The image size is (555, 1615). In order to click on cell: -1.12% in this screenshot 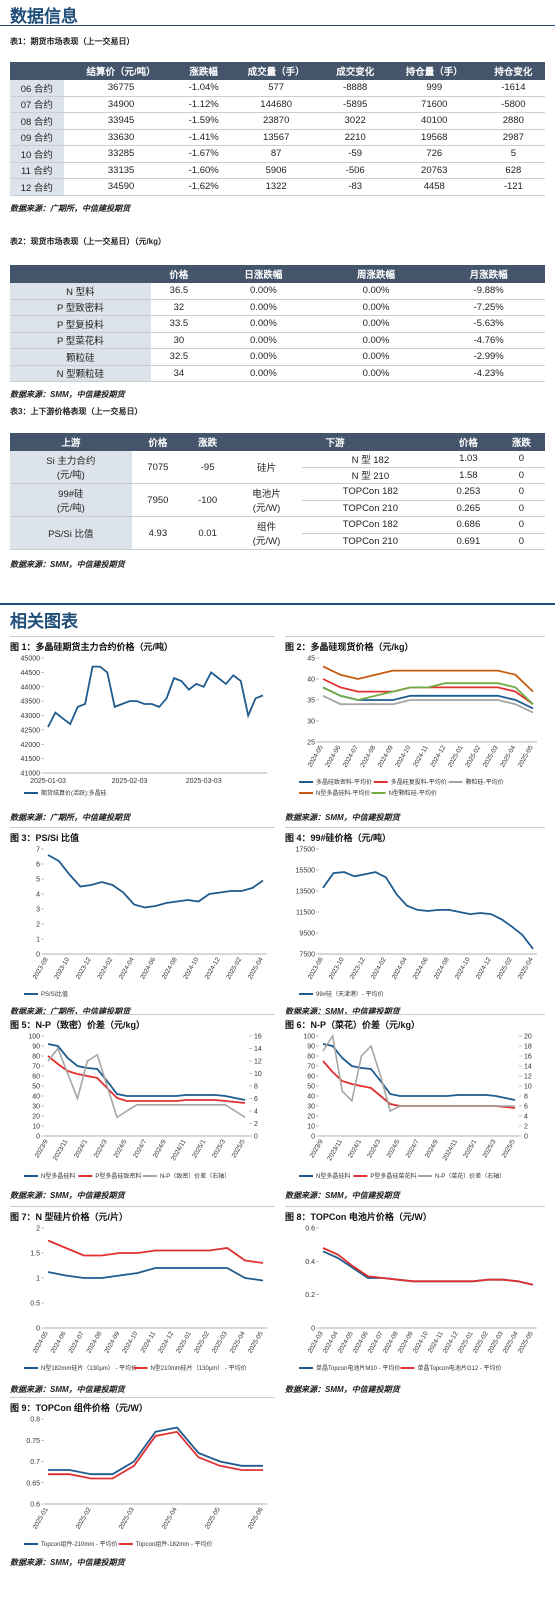, I will do `click(203, 104)`.